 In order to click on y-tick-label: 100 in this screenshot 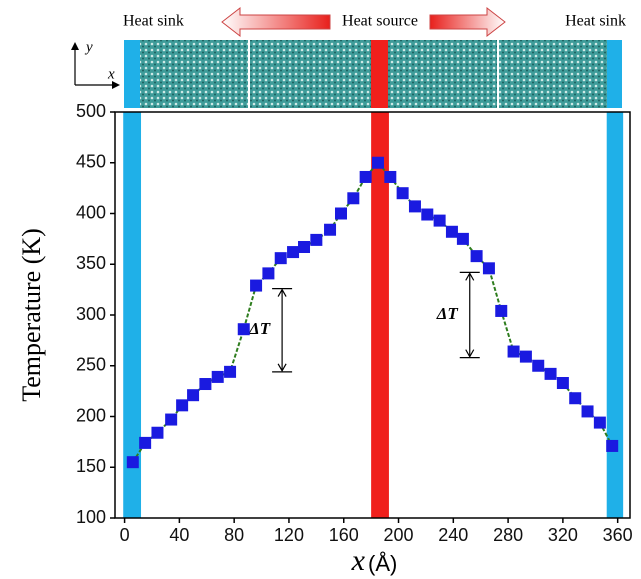, I will do `click(91, 517)`.